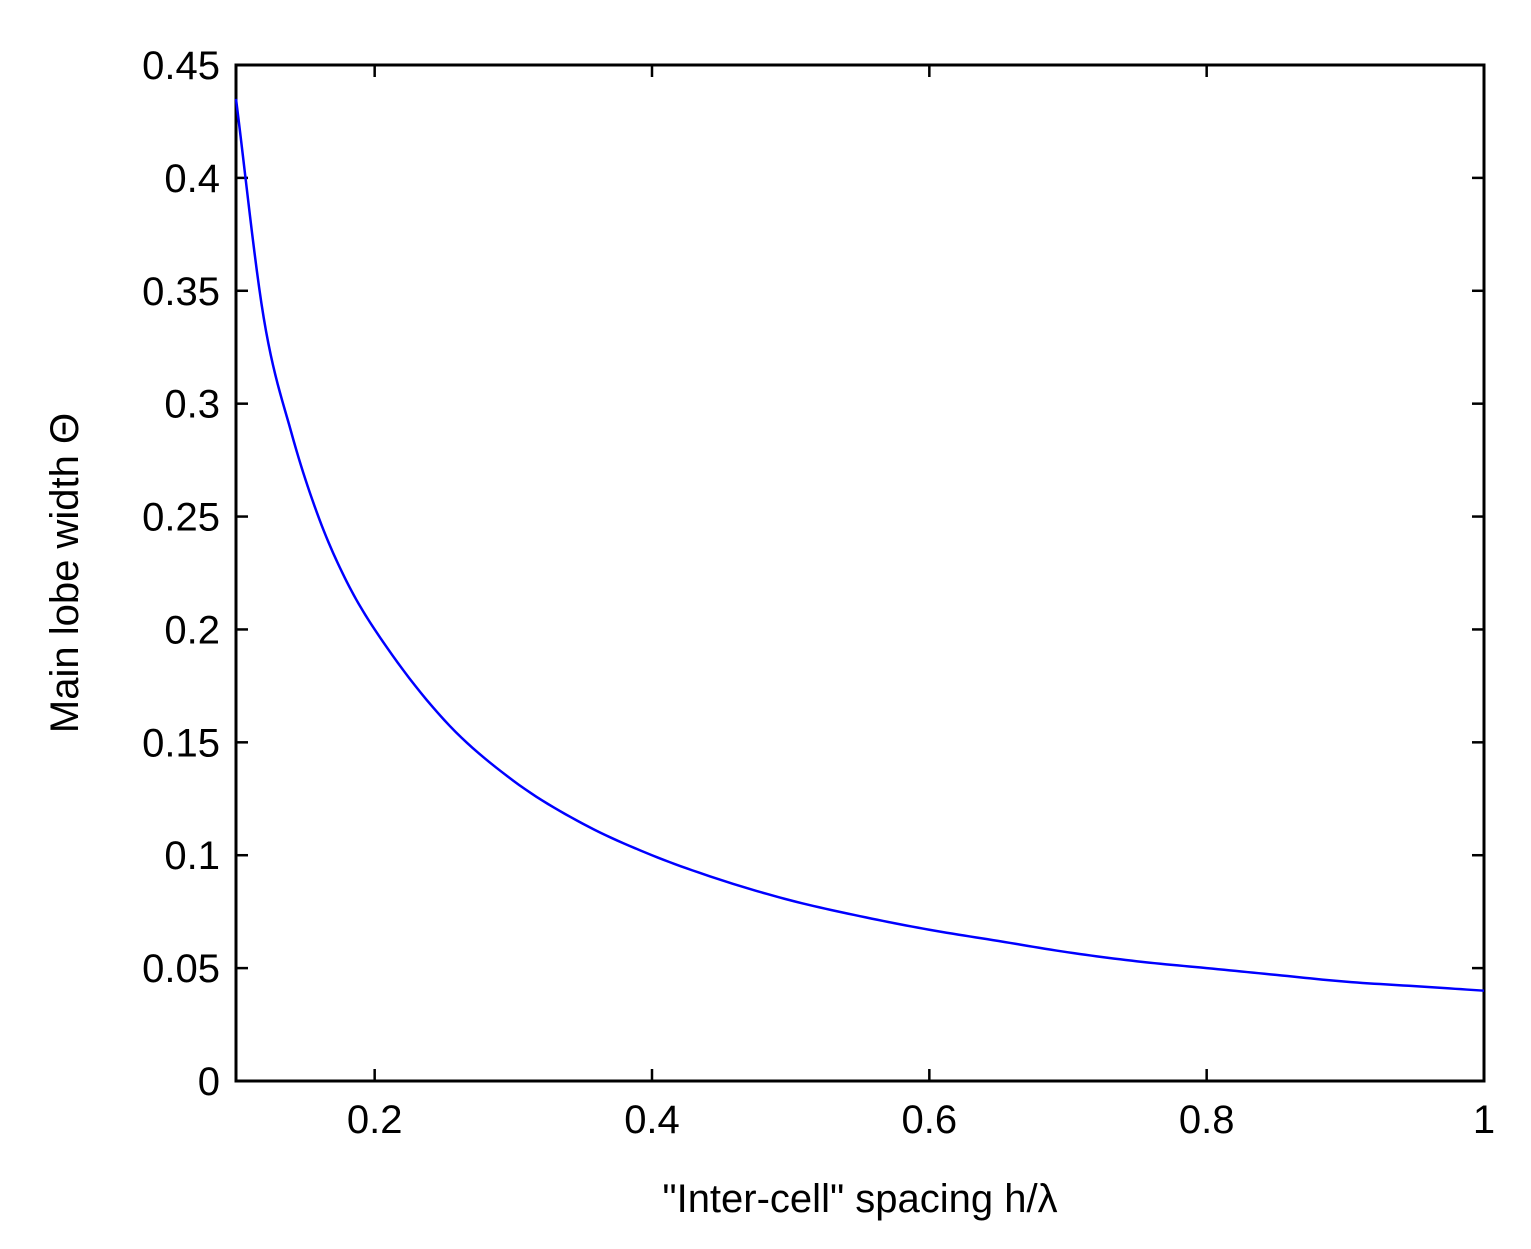  I want to click on y-tick-label: 0.45, so click(181, 66).